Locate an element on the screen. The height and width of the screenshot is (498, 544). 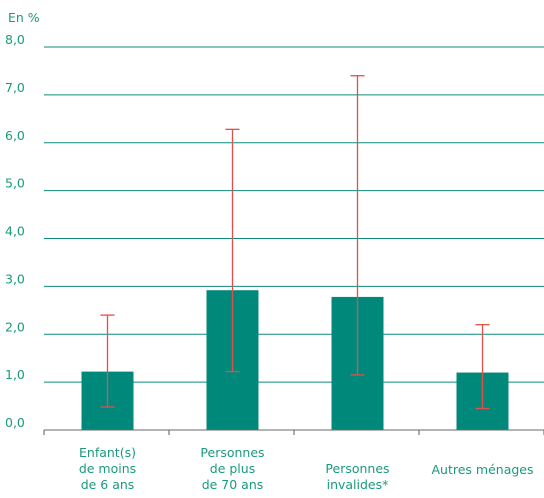
y-tick-label: 6,0 is located at coordinates (15, 135).